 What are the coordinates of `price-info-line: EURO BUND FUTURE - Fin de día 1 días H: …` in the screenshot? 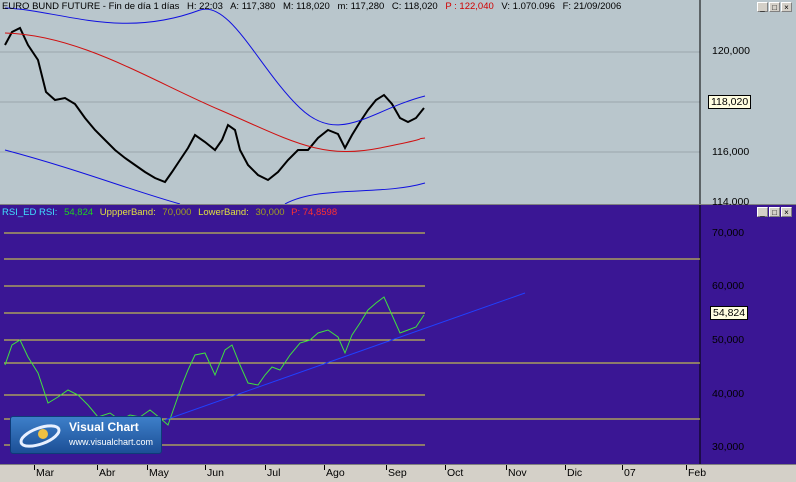 It's located at (314, 6).